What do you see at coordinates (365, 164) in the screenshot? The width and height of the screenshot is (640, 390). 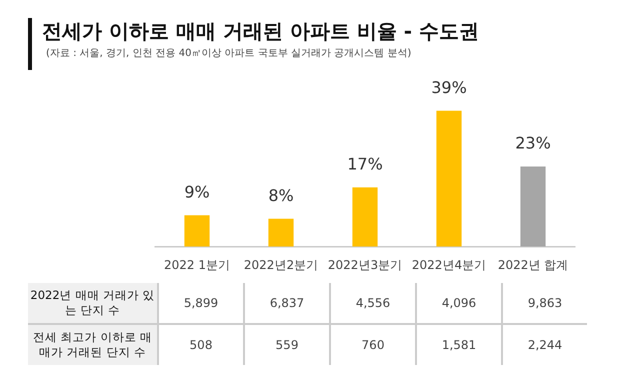 I see `data-label: 17%` at bounding box center [365, 164].